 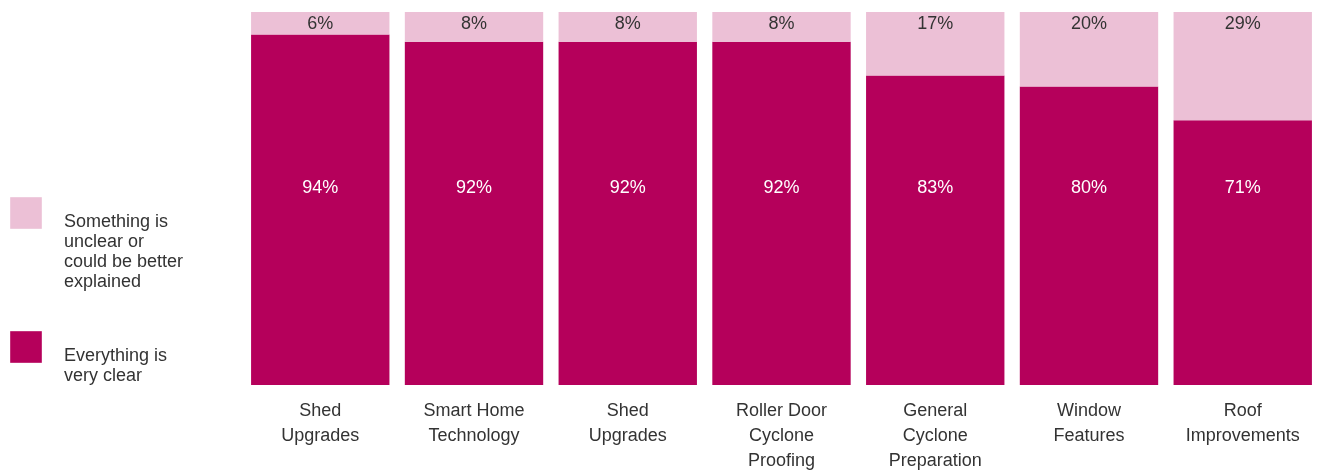 What do you see at coordinates (320, 23) in the screenshot?
I see `data-label: 6%` at bounding box center [320, 23].